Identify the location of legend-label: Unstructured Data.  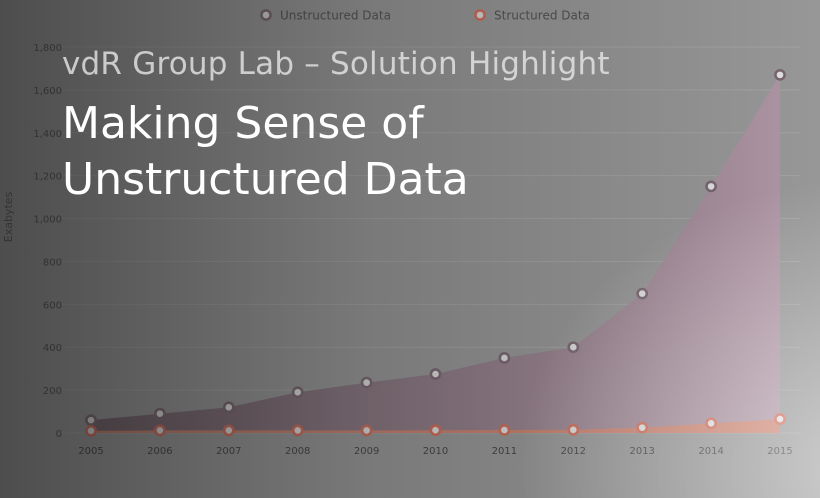
(335, 16).